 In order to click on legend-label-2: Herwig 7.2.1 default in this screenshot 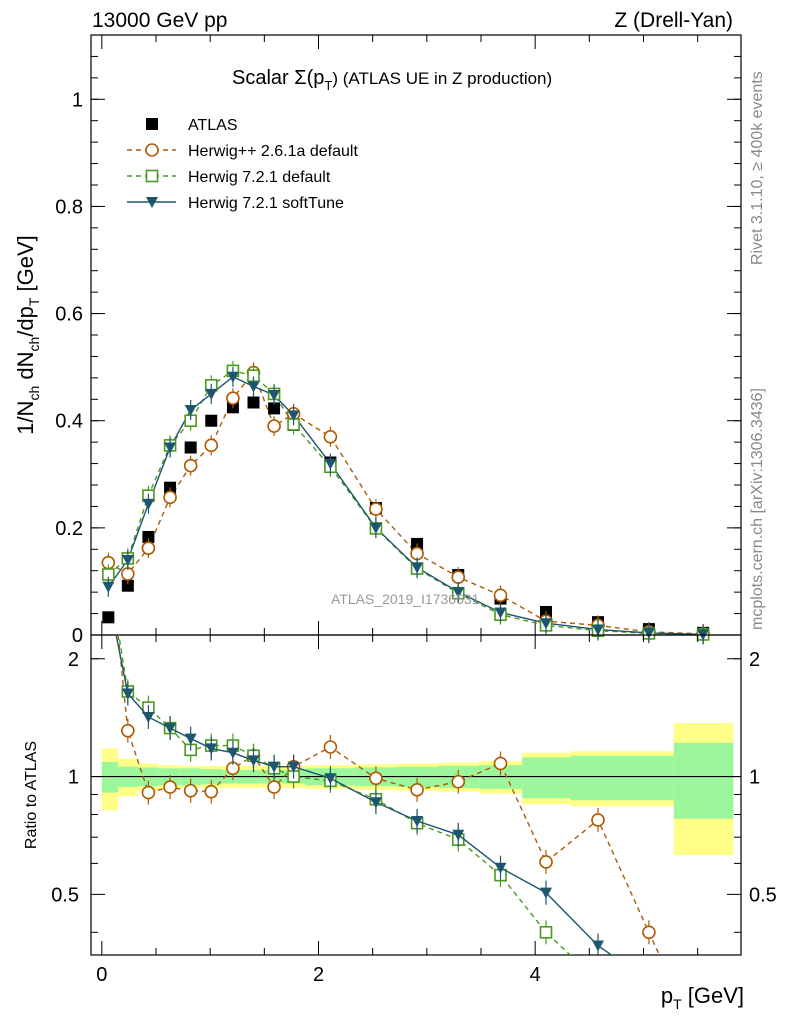, I will do `click(259, 177)`.